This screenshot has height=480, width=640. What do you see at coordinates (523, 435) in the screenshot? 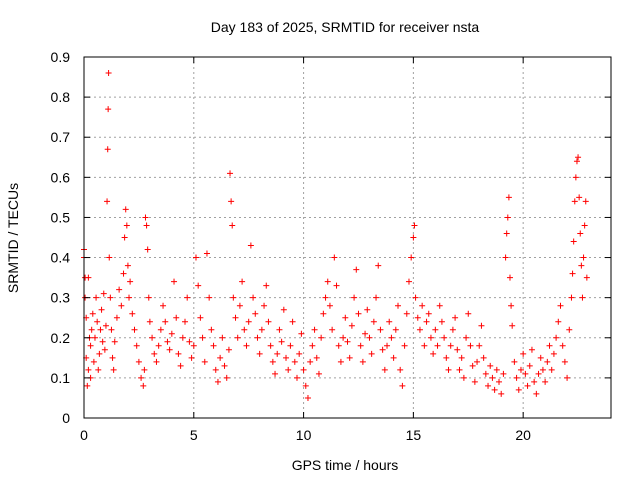
I see `x-tick-label: 20` at bounding box center [523, 435].